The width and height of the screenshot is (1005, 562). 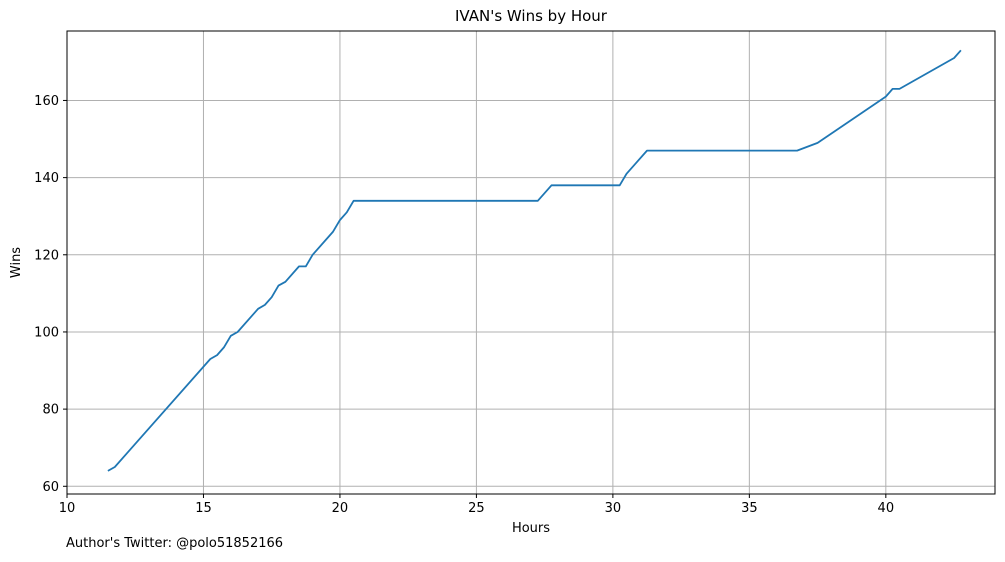 I want to click on author-credit: Author's Twitter: @polo51852166, so click(x=175, y=543).